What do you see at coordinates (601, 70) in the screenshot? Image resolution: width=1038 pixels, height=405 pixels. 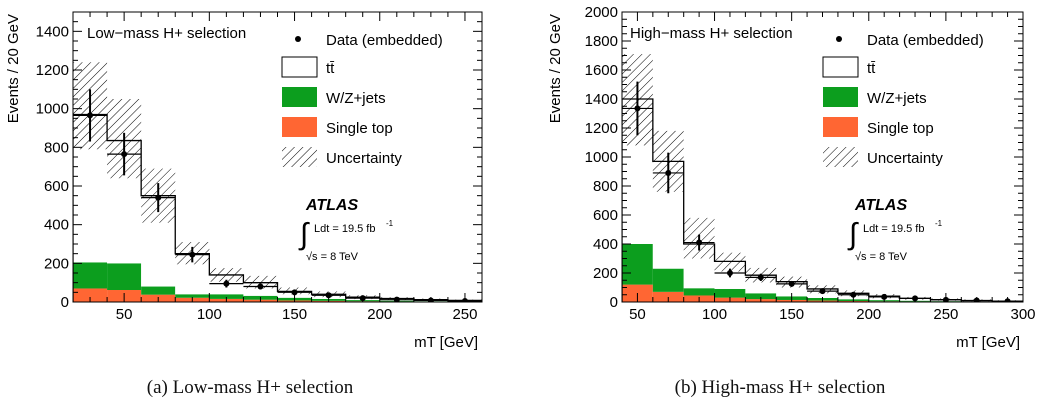 I see `y-tick-label: 1600` at bounding box center [601, 70].